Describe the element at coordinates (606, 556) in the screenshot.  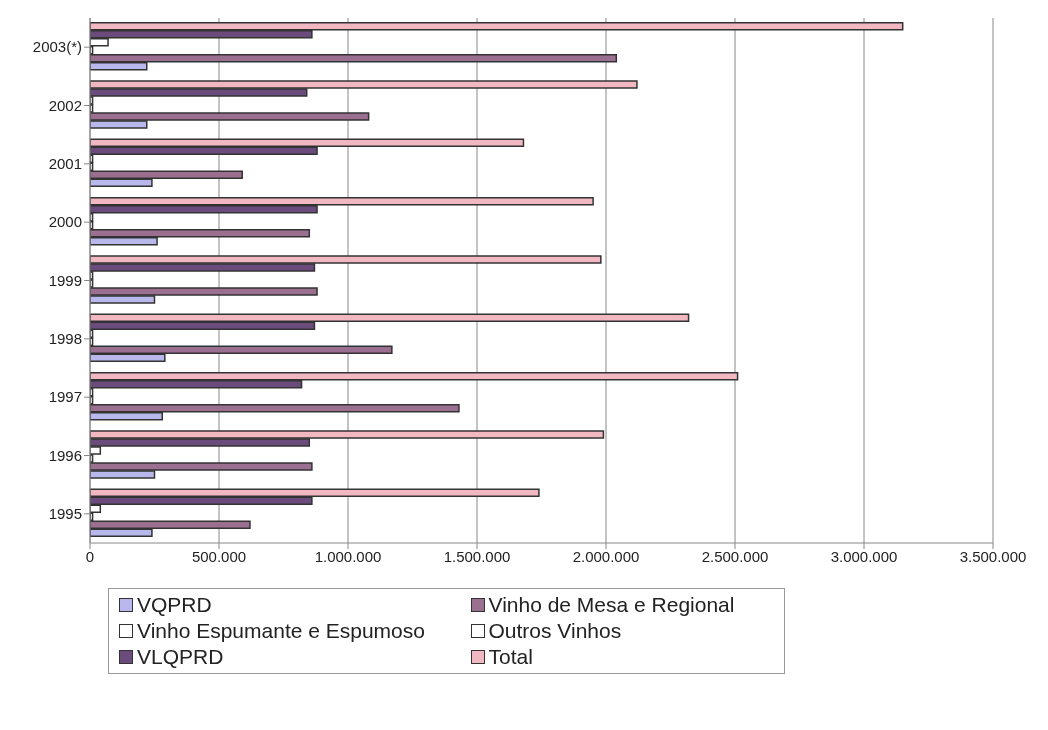
I see `x-tick-label: 2.000.000` at that location.